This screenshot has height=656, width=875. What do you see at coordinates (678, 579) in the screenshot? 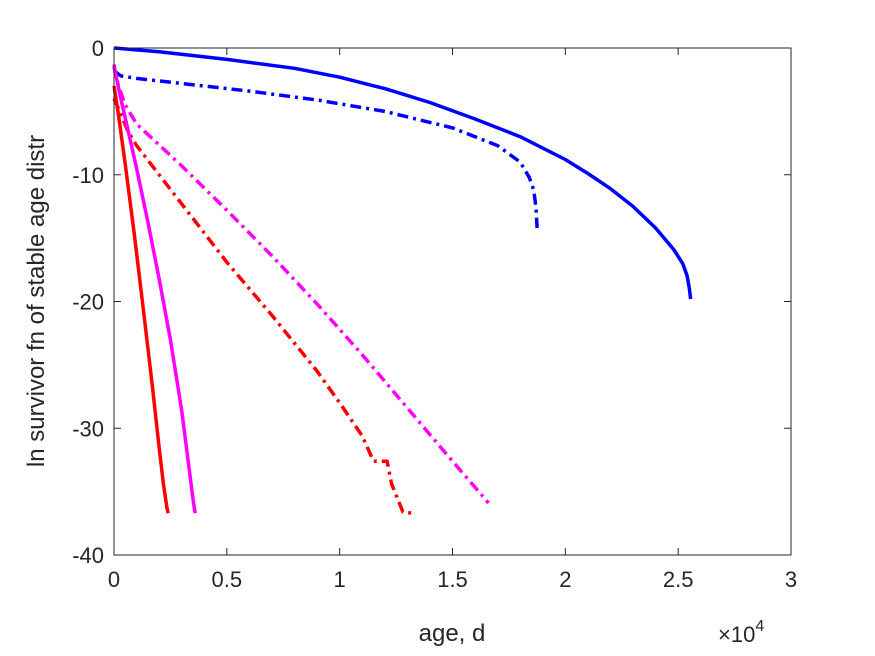
I see `x-tick-label: 2.5` at bounding box center [678, 579].